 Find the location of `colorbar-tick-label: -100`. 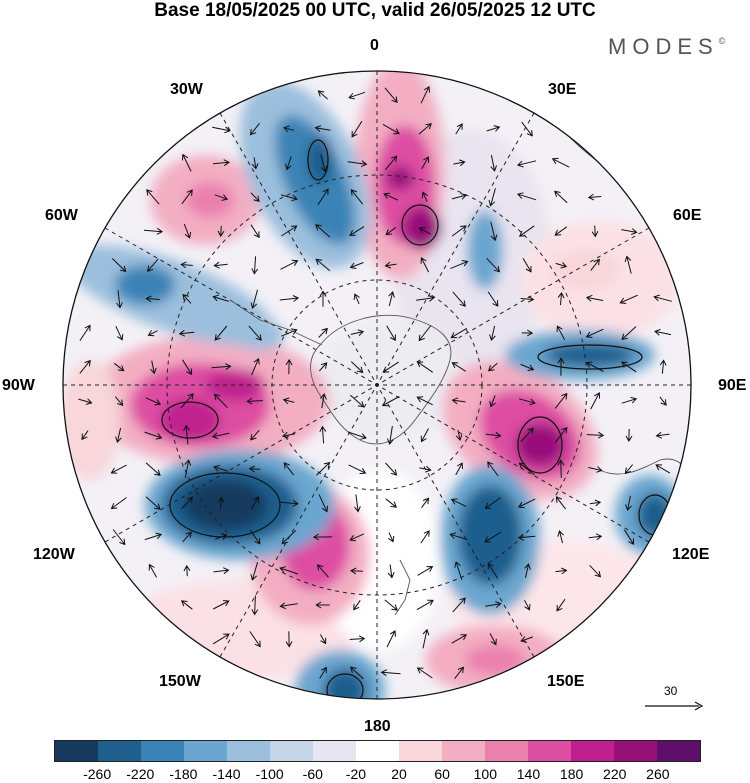

colorbar-tick-label: -100 is located at coordinates (269, 774).